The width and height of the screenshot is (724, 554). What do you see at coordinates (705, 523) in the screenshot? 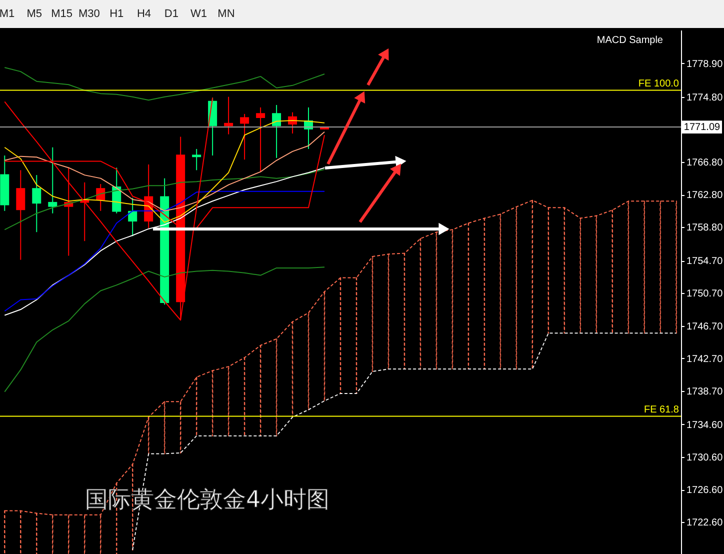
I see `y-tick-label: 1722.60` at bounding box center [705, 523].